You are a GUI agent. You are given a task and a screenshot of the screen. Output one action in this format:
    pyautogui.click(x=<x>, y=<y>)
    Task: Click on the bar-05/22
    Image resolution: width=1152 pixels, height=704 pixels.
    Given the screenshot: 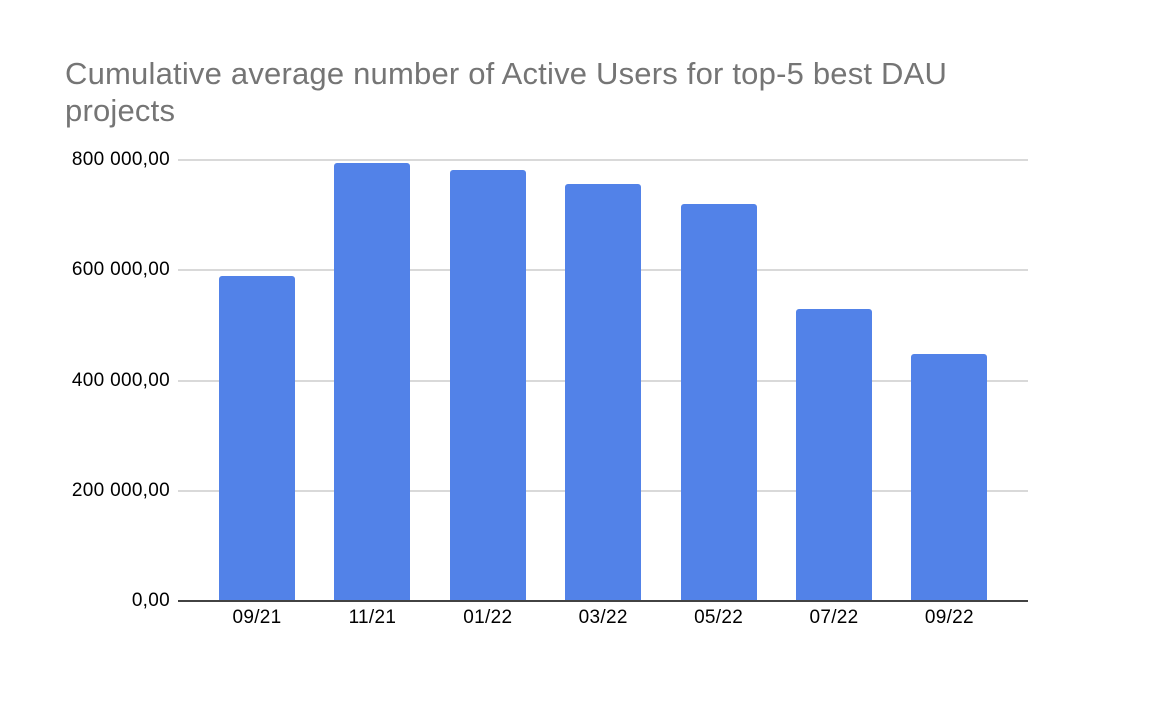 What is the action you would take?
    pyautogui.click(x=718, y=402)
    